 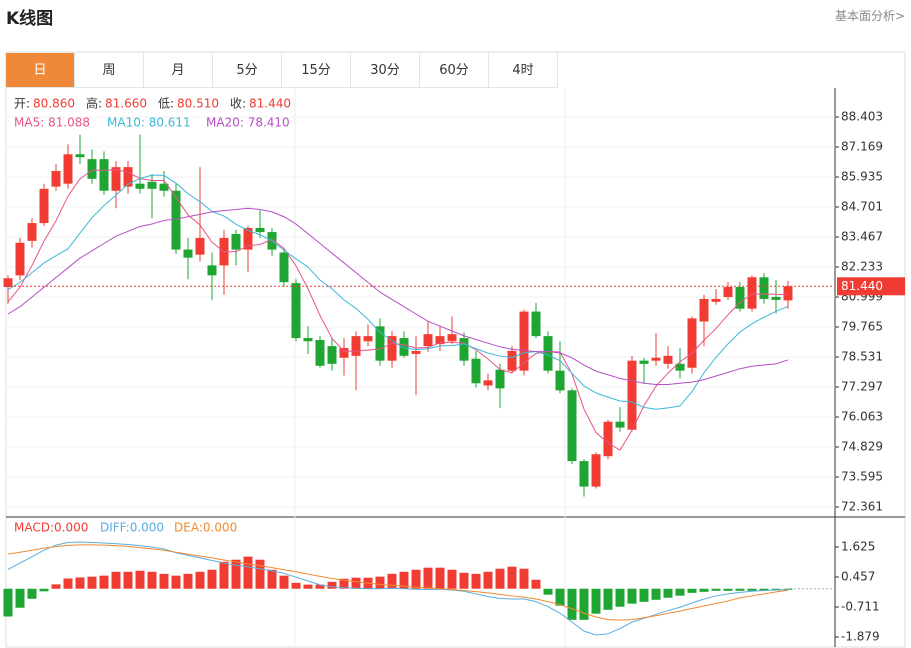 What do you see at coordinates (862, 507) in the screenshot?
I see `y-tick-label: 72.361` at bounding box center [862, 507].